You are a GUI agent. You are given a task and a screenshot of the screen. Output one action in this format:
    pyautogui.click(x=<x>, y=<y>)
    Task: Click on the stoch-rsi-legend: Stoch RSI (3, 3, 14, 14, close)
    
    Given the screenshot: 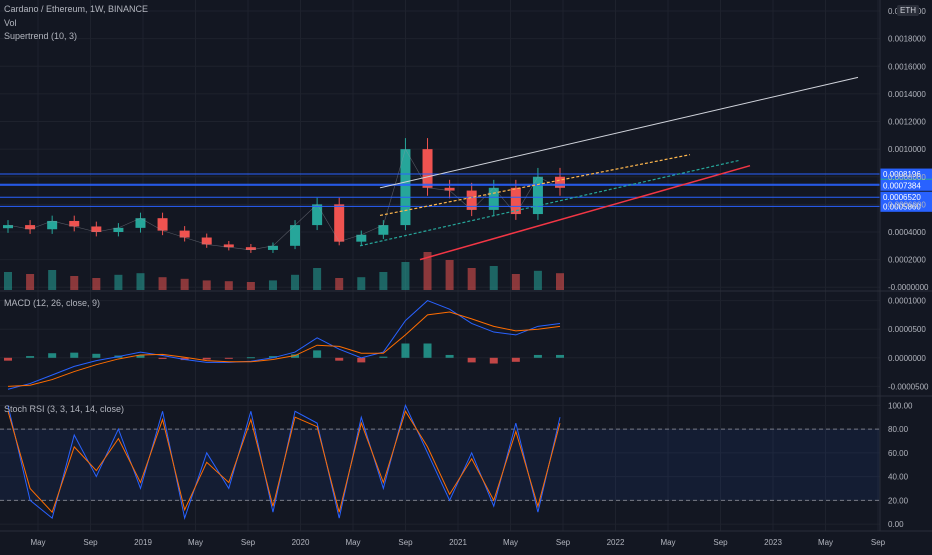 What is the action you would take?
    pyautogui.click(x=64, y=409)
    